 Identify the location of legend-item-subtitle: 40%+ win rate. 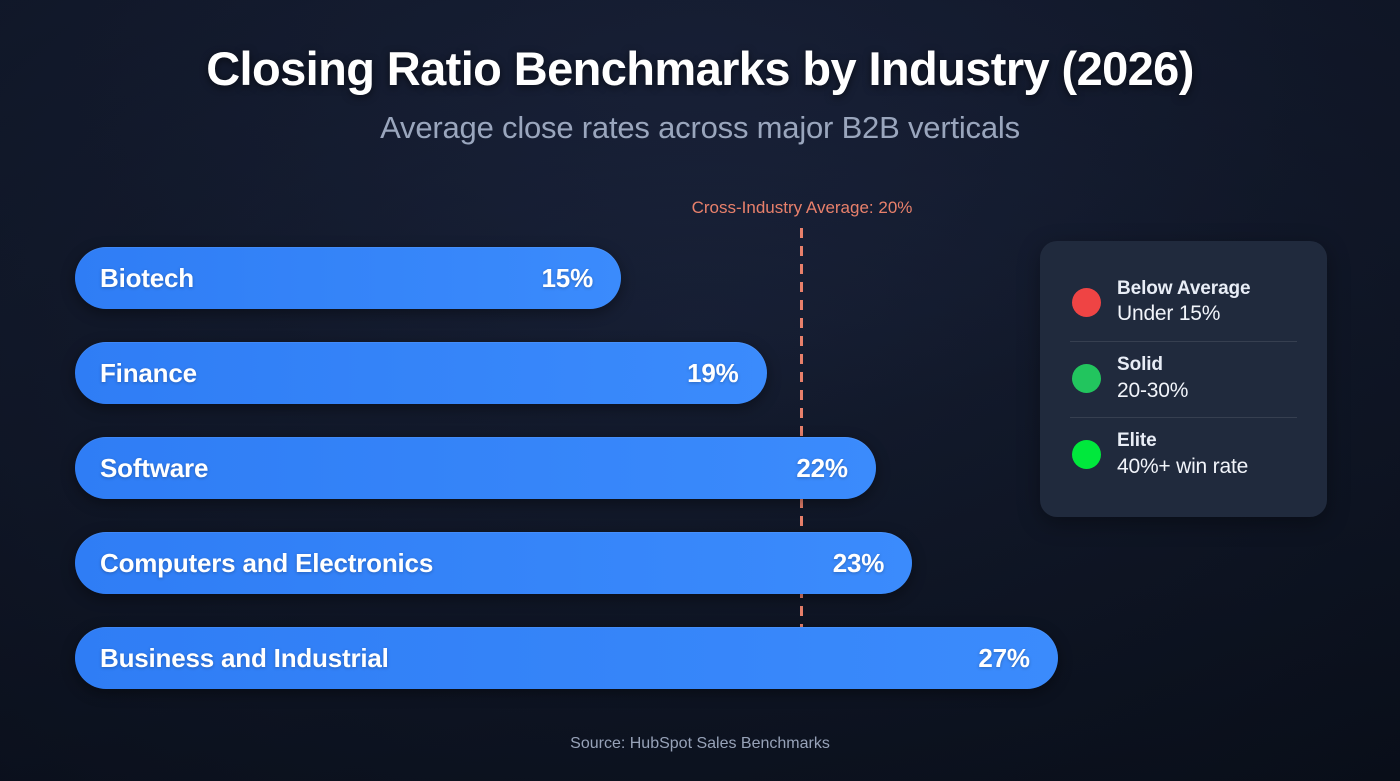
(1183, 466).